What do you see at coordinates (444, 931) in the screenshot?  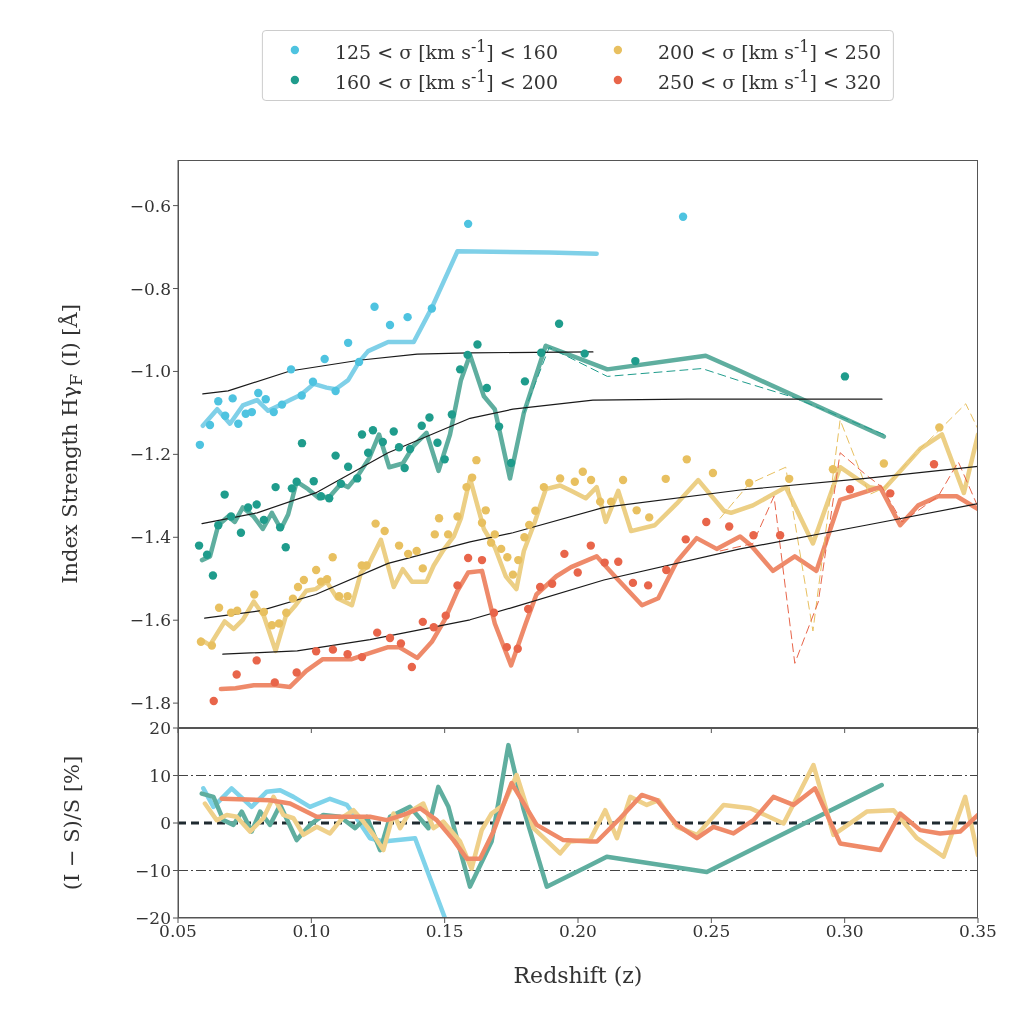 I see `x-tick-label: 0.15` at bounding box center [444, 931].